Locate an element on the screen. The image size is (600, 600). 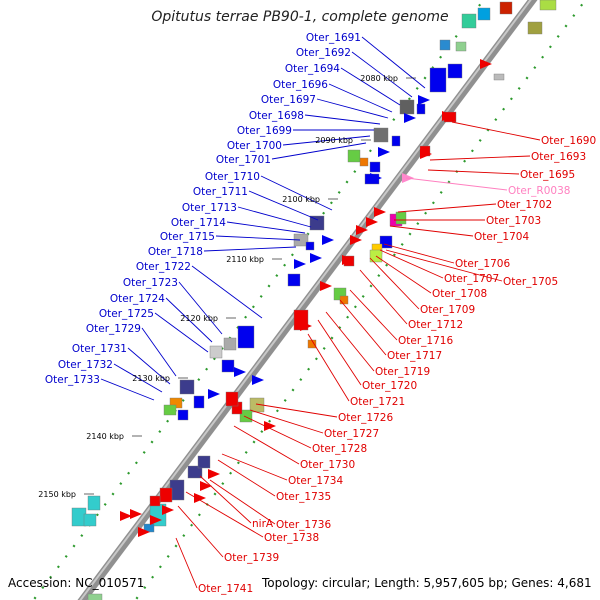
gene-label-right: Oter_1706 is located at coordinates (482, 264).